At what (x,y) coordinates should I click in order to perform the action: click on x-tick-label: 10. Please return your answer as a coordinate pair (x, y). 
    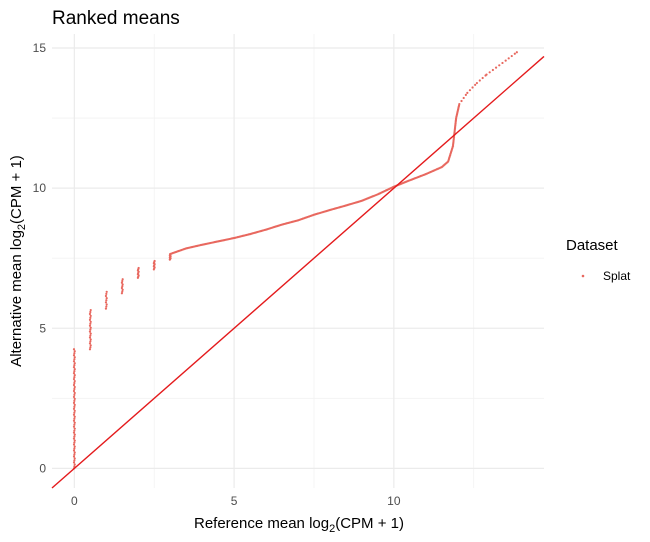
    Looking at the image, I should click on (394, 501).